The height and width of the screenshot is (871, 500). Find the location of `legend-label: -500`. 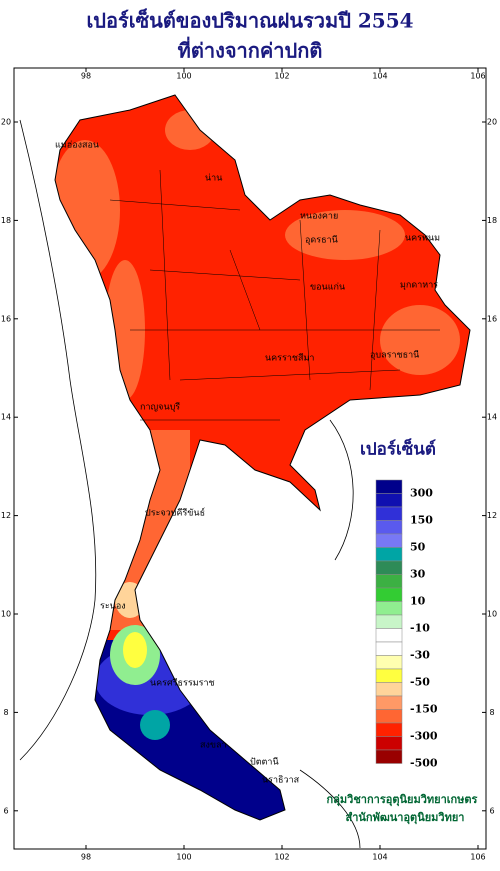

legend-label: -500 is located at coordinates (424, 763).